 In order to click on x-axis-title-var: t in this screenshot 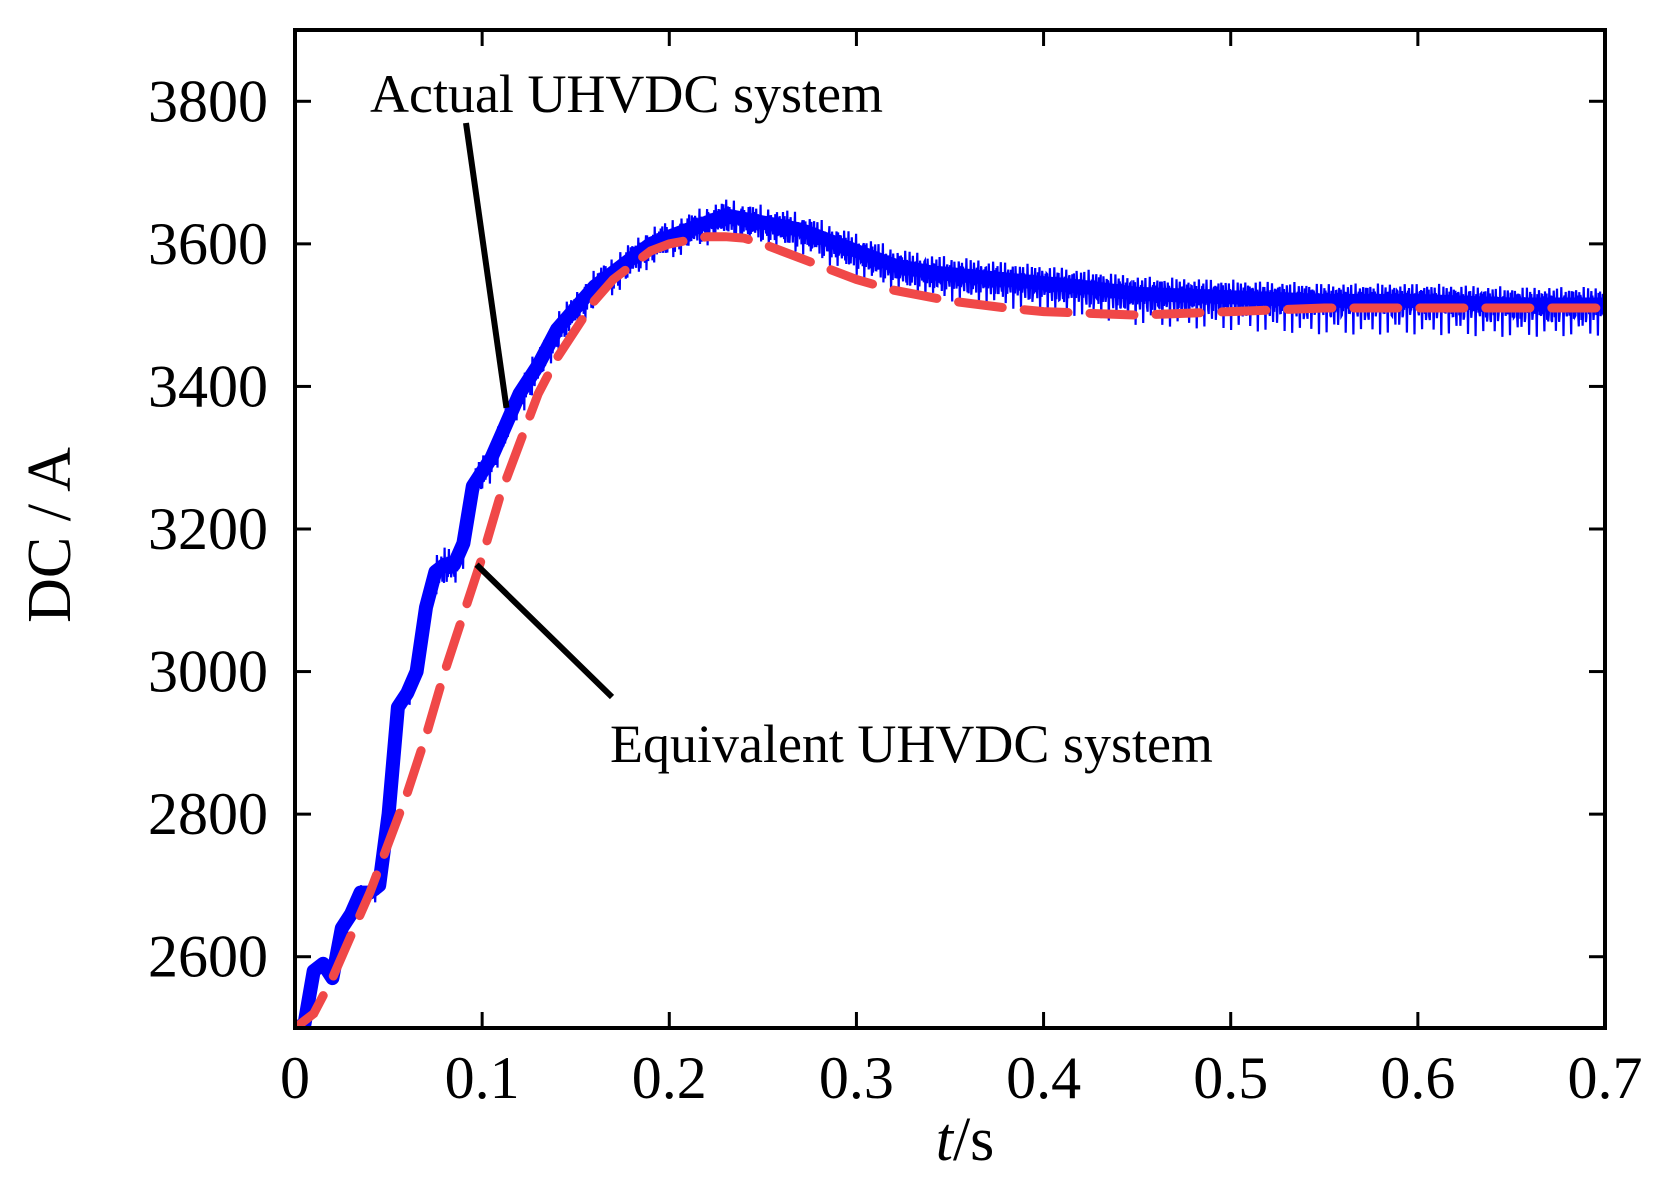, I will do `click(945, 1140)`.